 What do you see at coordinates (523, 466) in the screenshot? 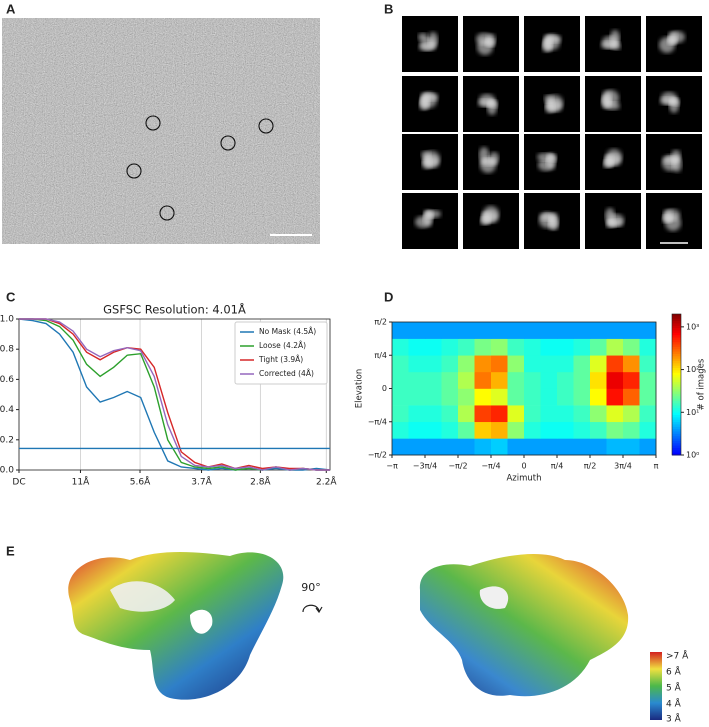
I see `x-tick-label: 0` at bounding box center [523, 466].